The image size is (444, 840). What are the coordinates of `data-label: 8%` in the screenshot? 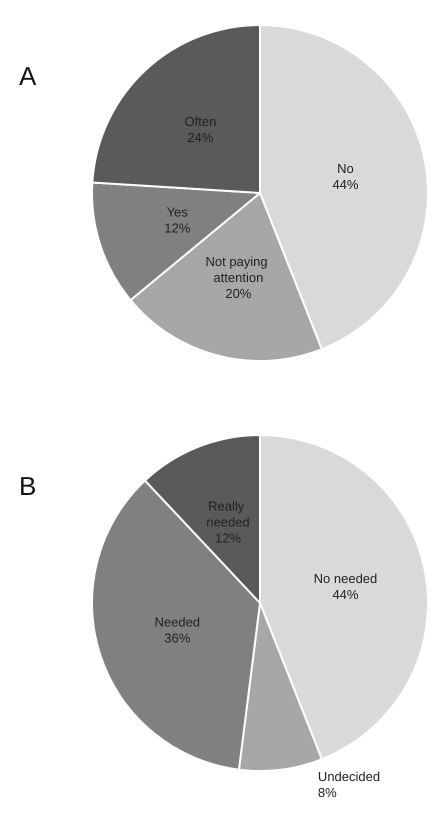 It's located at (328, 792).